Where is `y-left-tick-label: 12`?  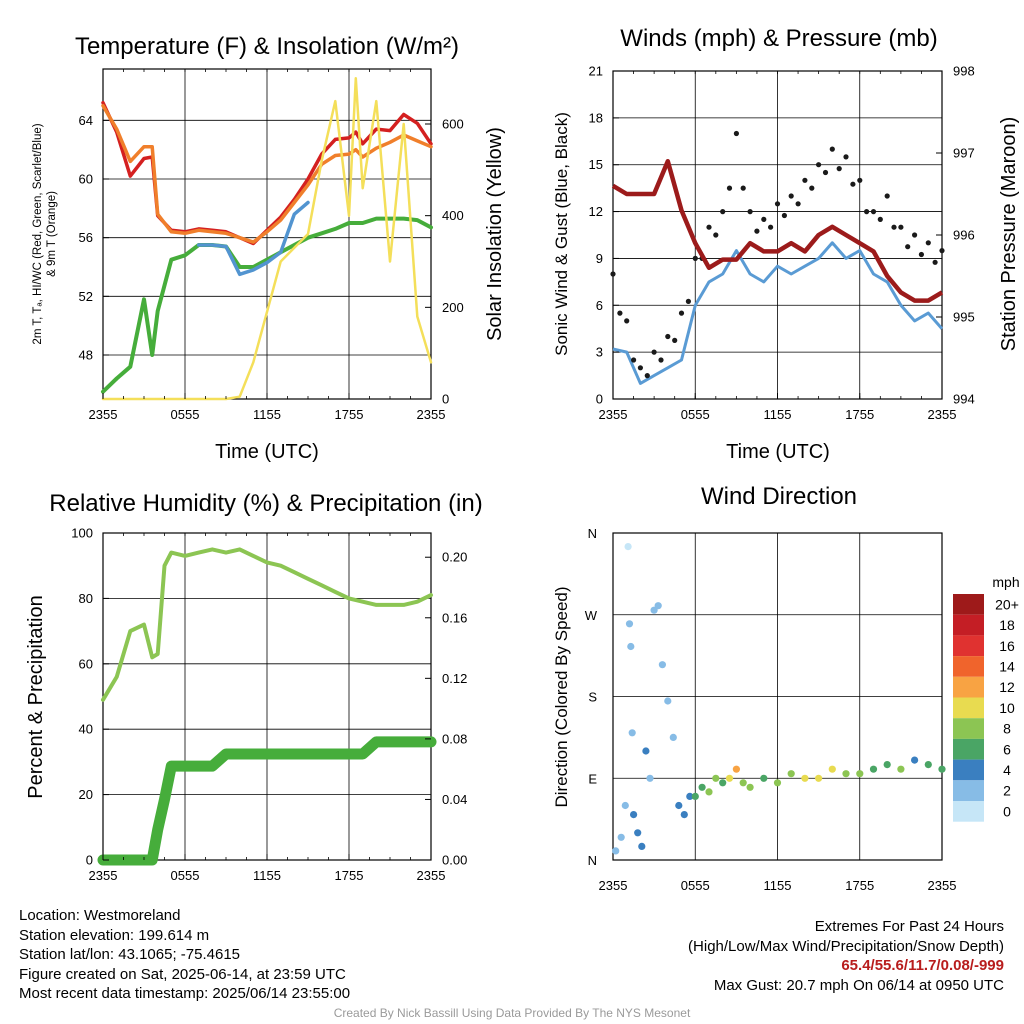 y-left-tick-label: 12 is located at coordinates (596, 211).